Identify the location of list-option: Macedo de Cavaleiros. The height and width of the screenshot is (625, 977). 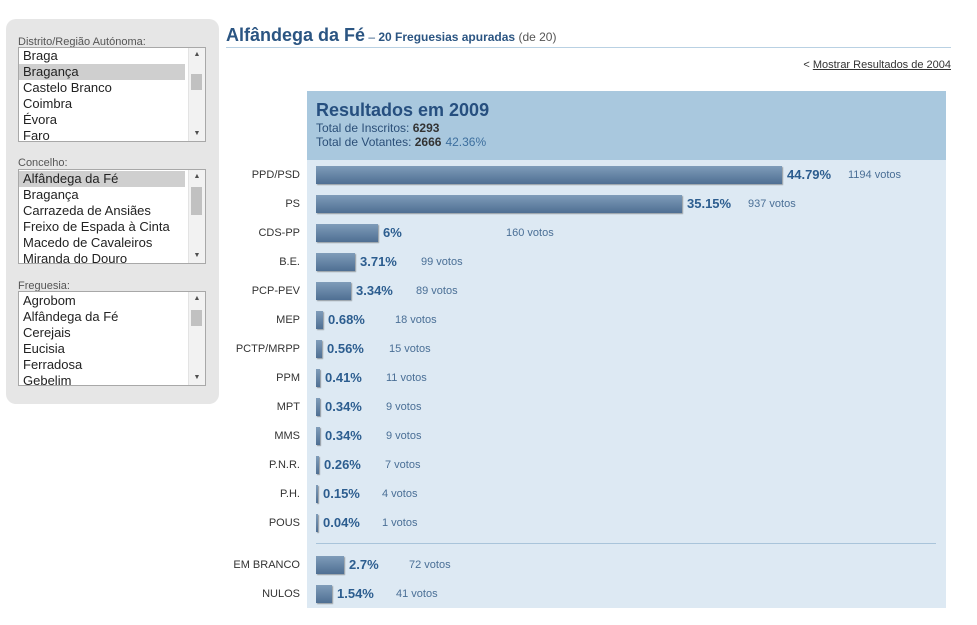
(88, 242).